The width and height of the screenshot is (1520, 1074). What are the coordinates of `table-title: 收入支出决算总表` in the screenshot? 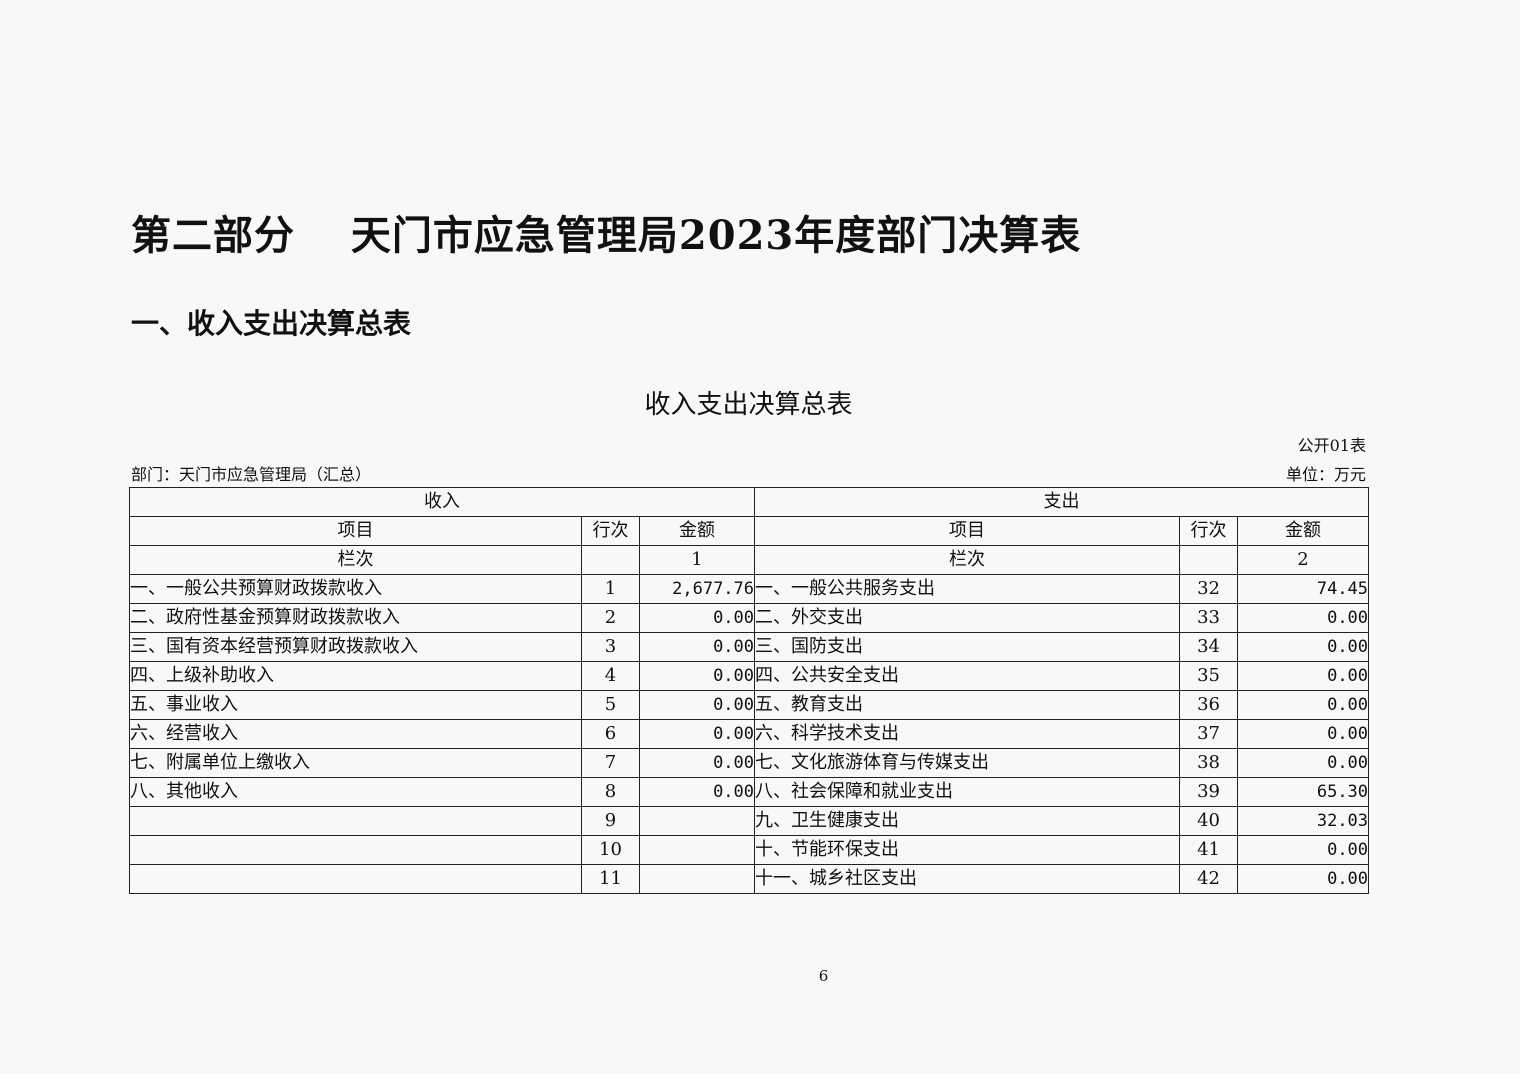 It's located at (748, 405).